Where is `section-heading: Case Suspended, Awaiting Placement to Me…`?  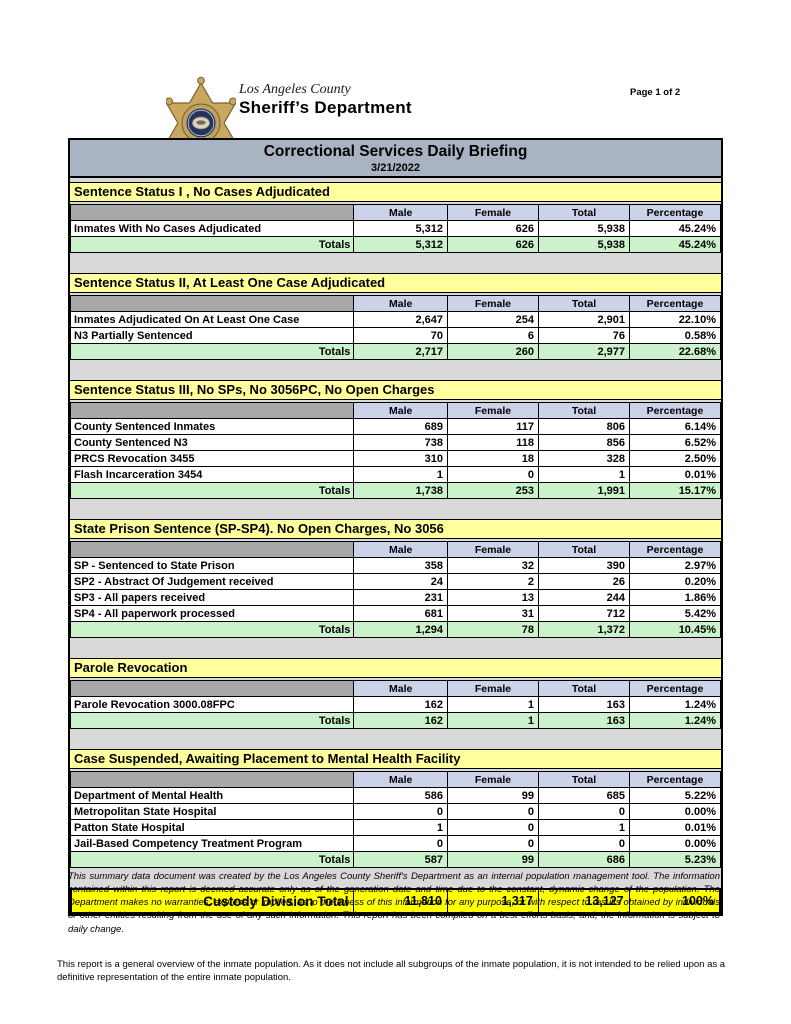 section-heading: Case Suspended, Awaiting Placement to Me… is located at coordinates (395, 759).